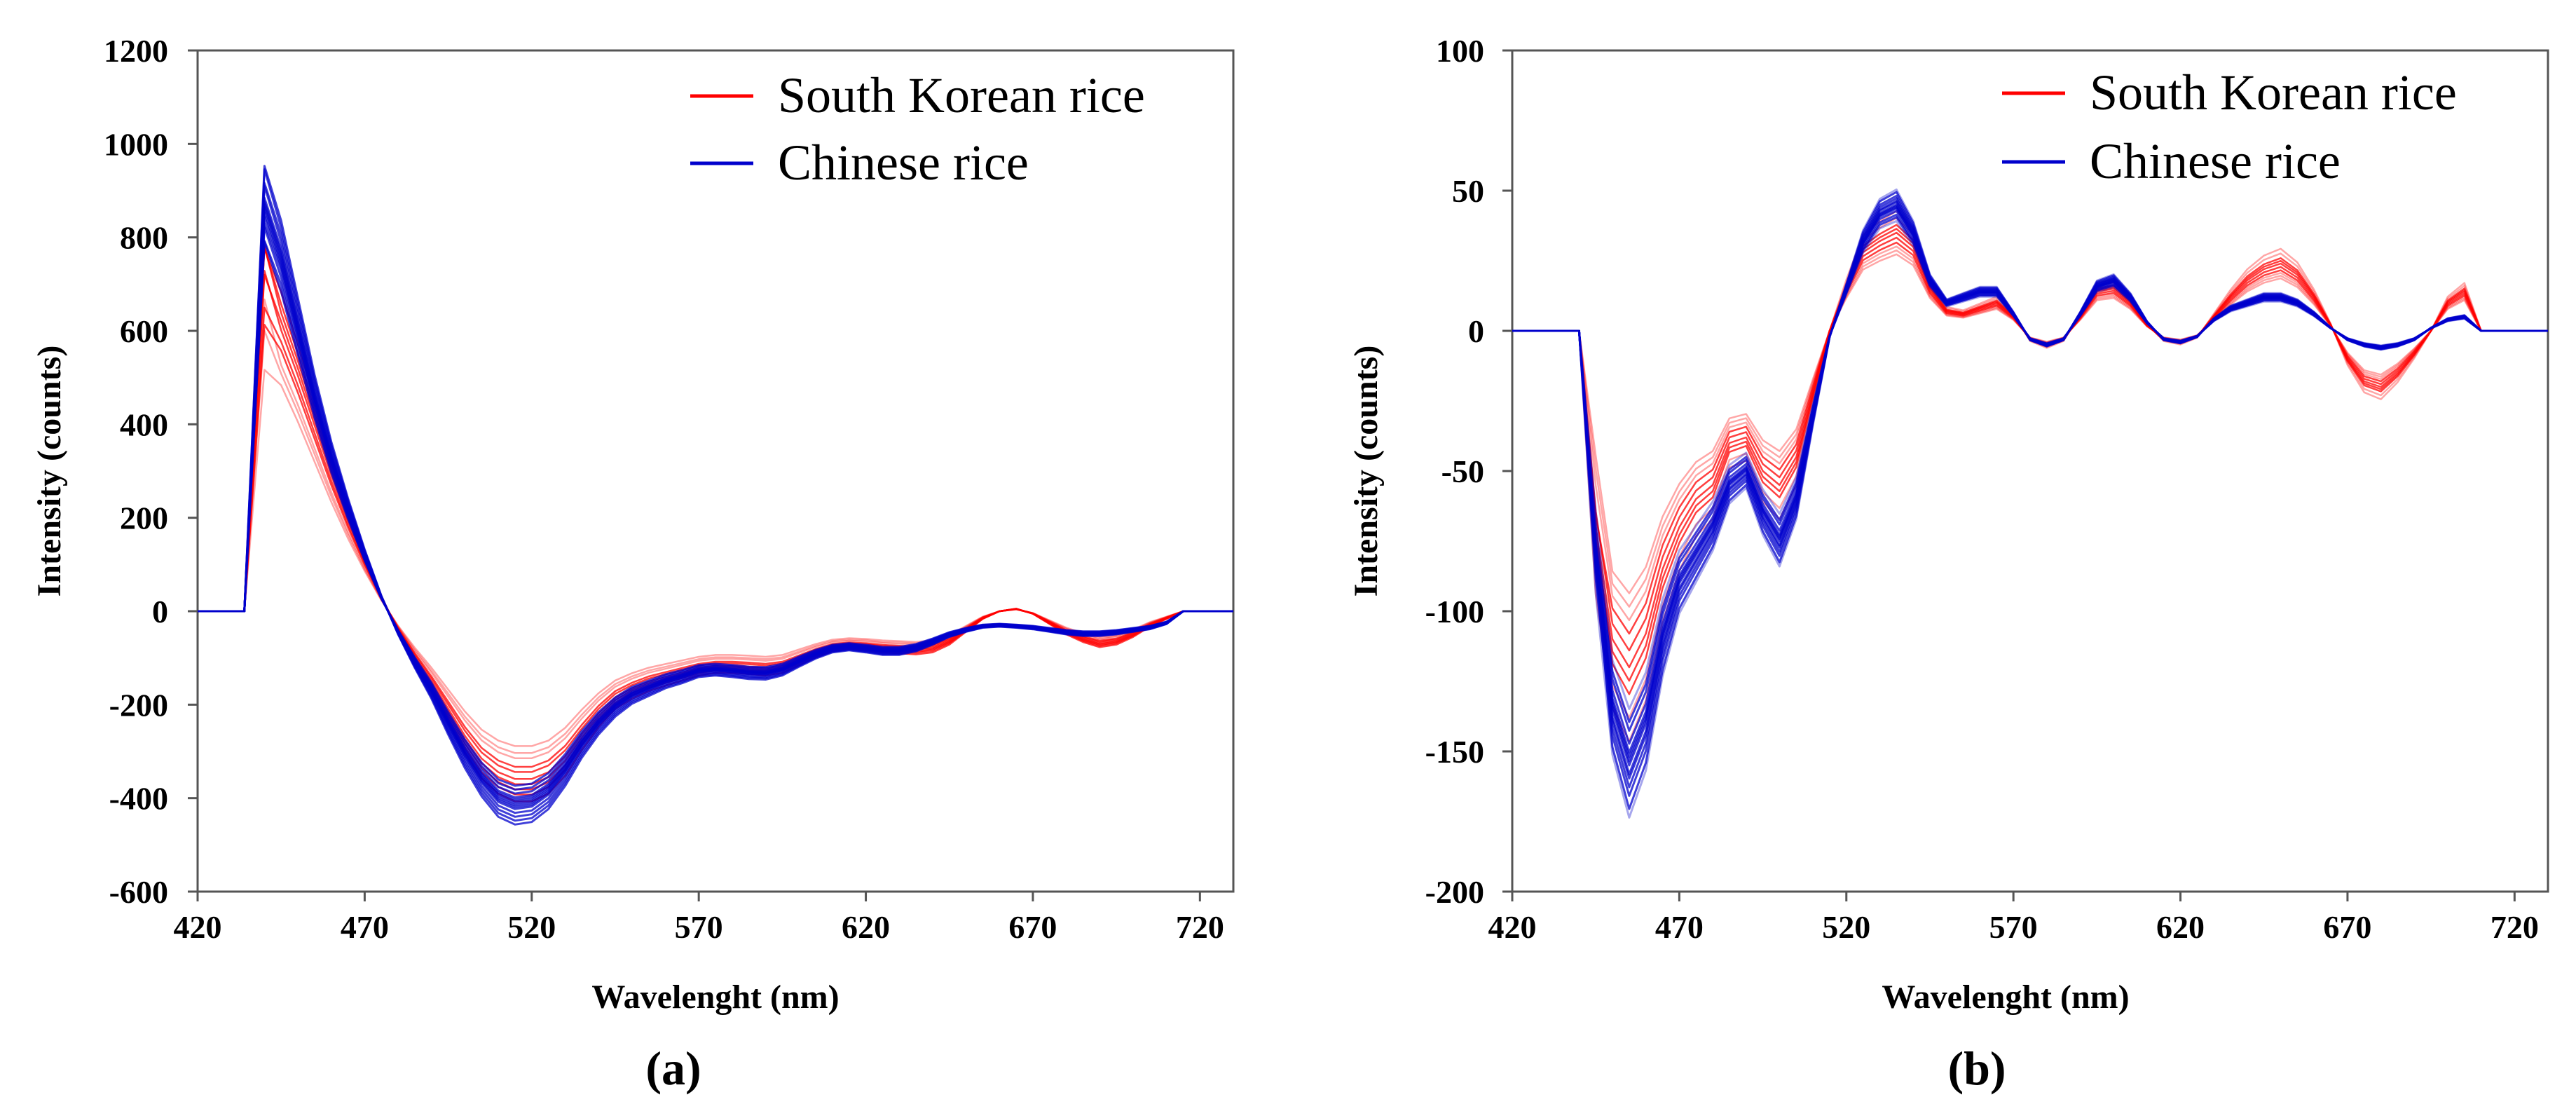 The image size is (2576, 1118). What do you see at coordinates (1846, 927) in the screenshot?
I see `x-tick-label-b: 520` at bounding box center [1846, 927].